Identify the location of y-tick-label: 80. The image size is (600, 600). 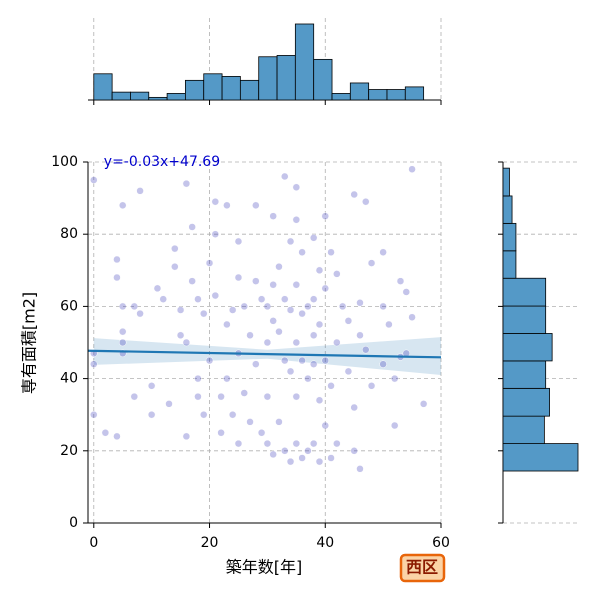
(69, 234).